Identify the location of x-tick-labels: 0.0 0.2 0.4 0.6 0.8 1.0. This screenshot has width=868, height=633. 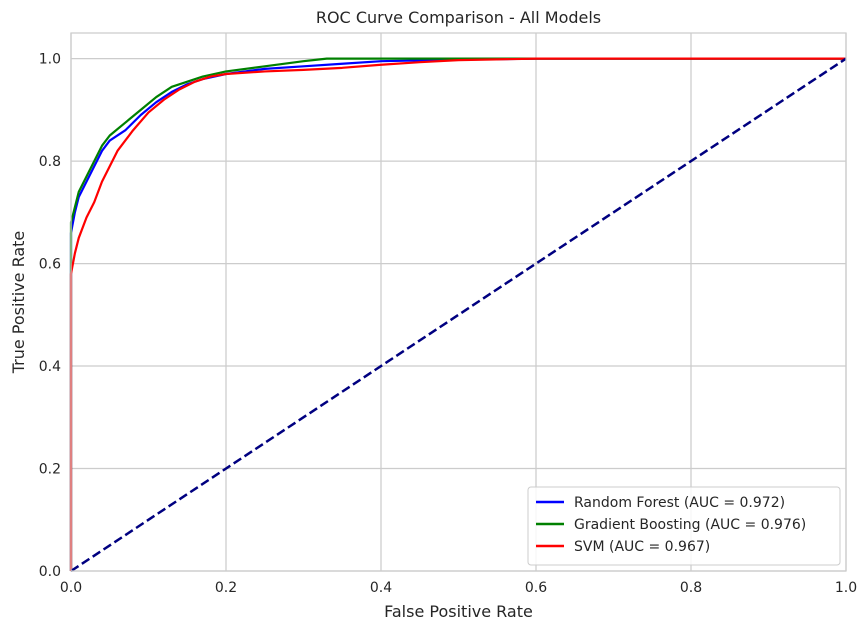
(458, 588).